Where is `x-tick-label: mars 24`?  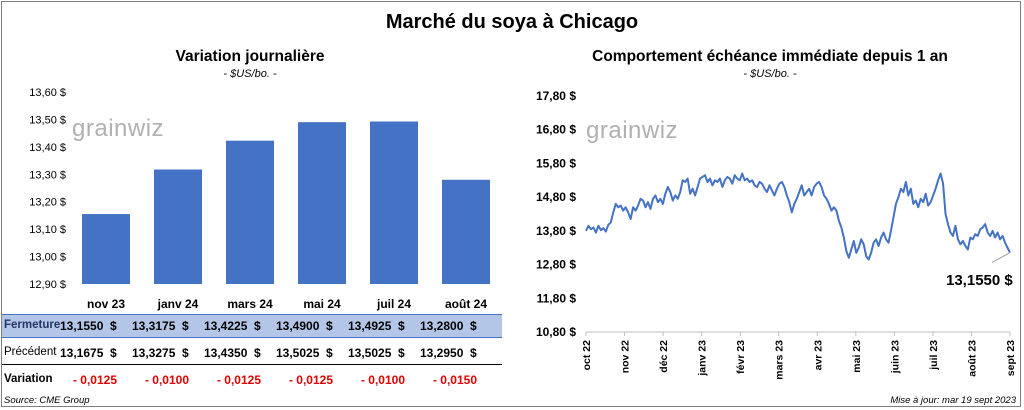
x-tick-label: mars 24 is located at coordinates (250, 304).